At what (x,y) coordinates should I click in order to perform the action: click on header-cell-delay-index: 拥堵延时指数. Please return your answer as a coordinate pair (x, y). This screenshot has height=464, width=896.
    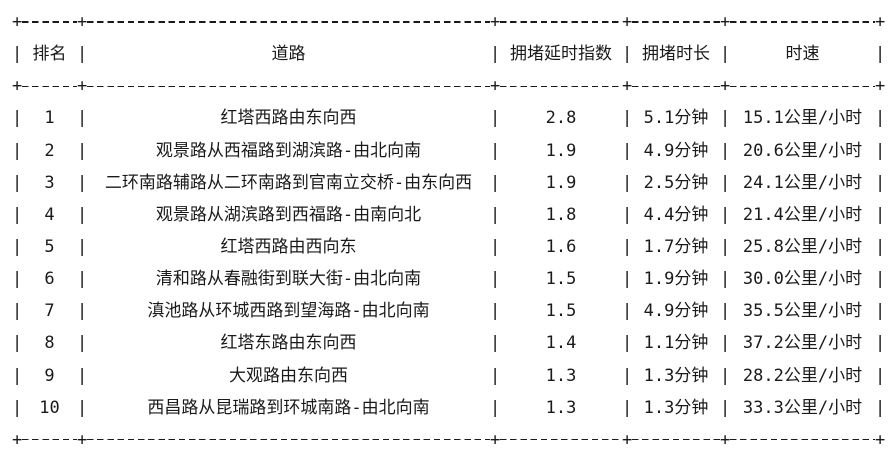
    Looking at the image, I should click on (561, 54).